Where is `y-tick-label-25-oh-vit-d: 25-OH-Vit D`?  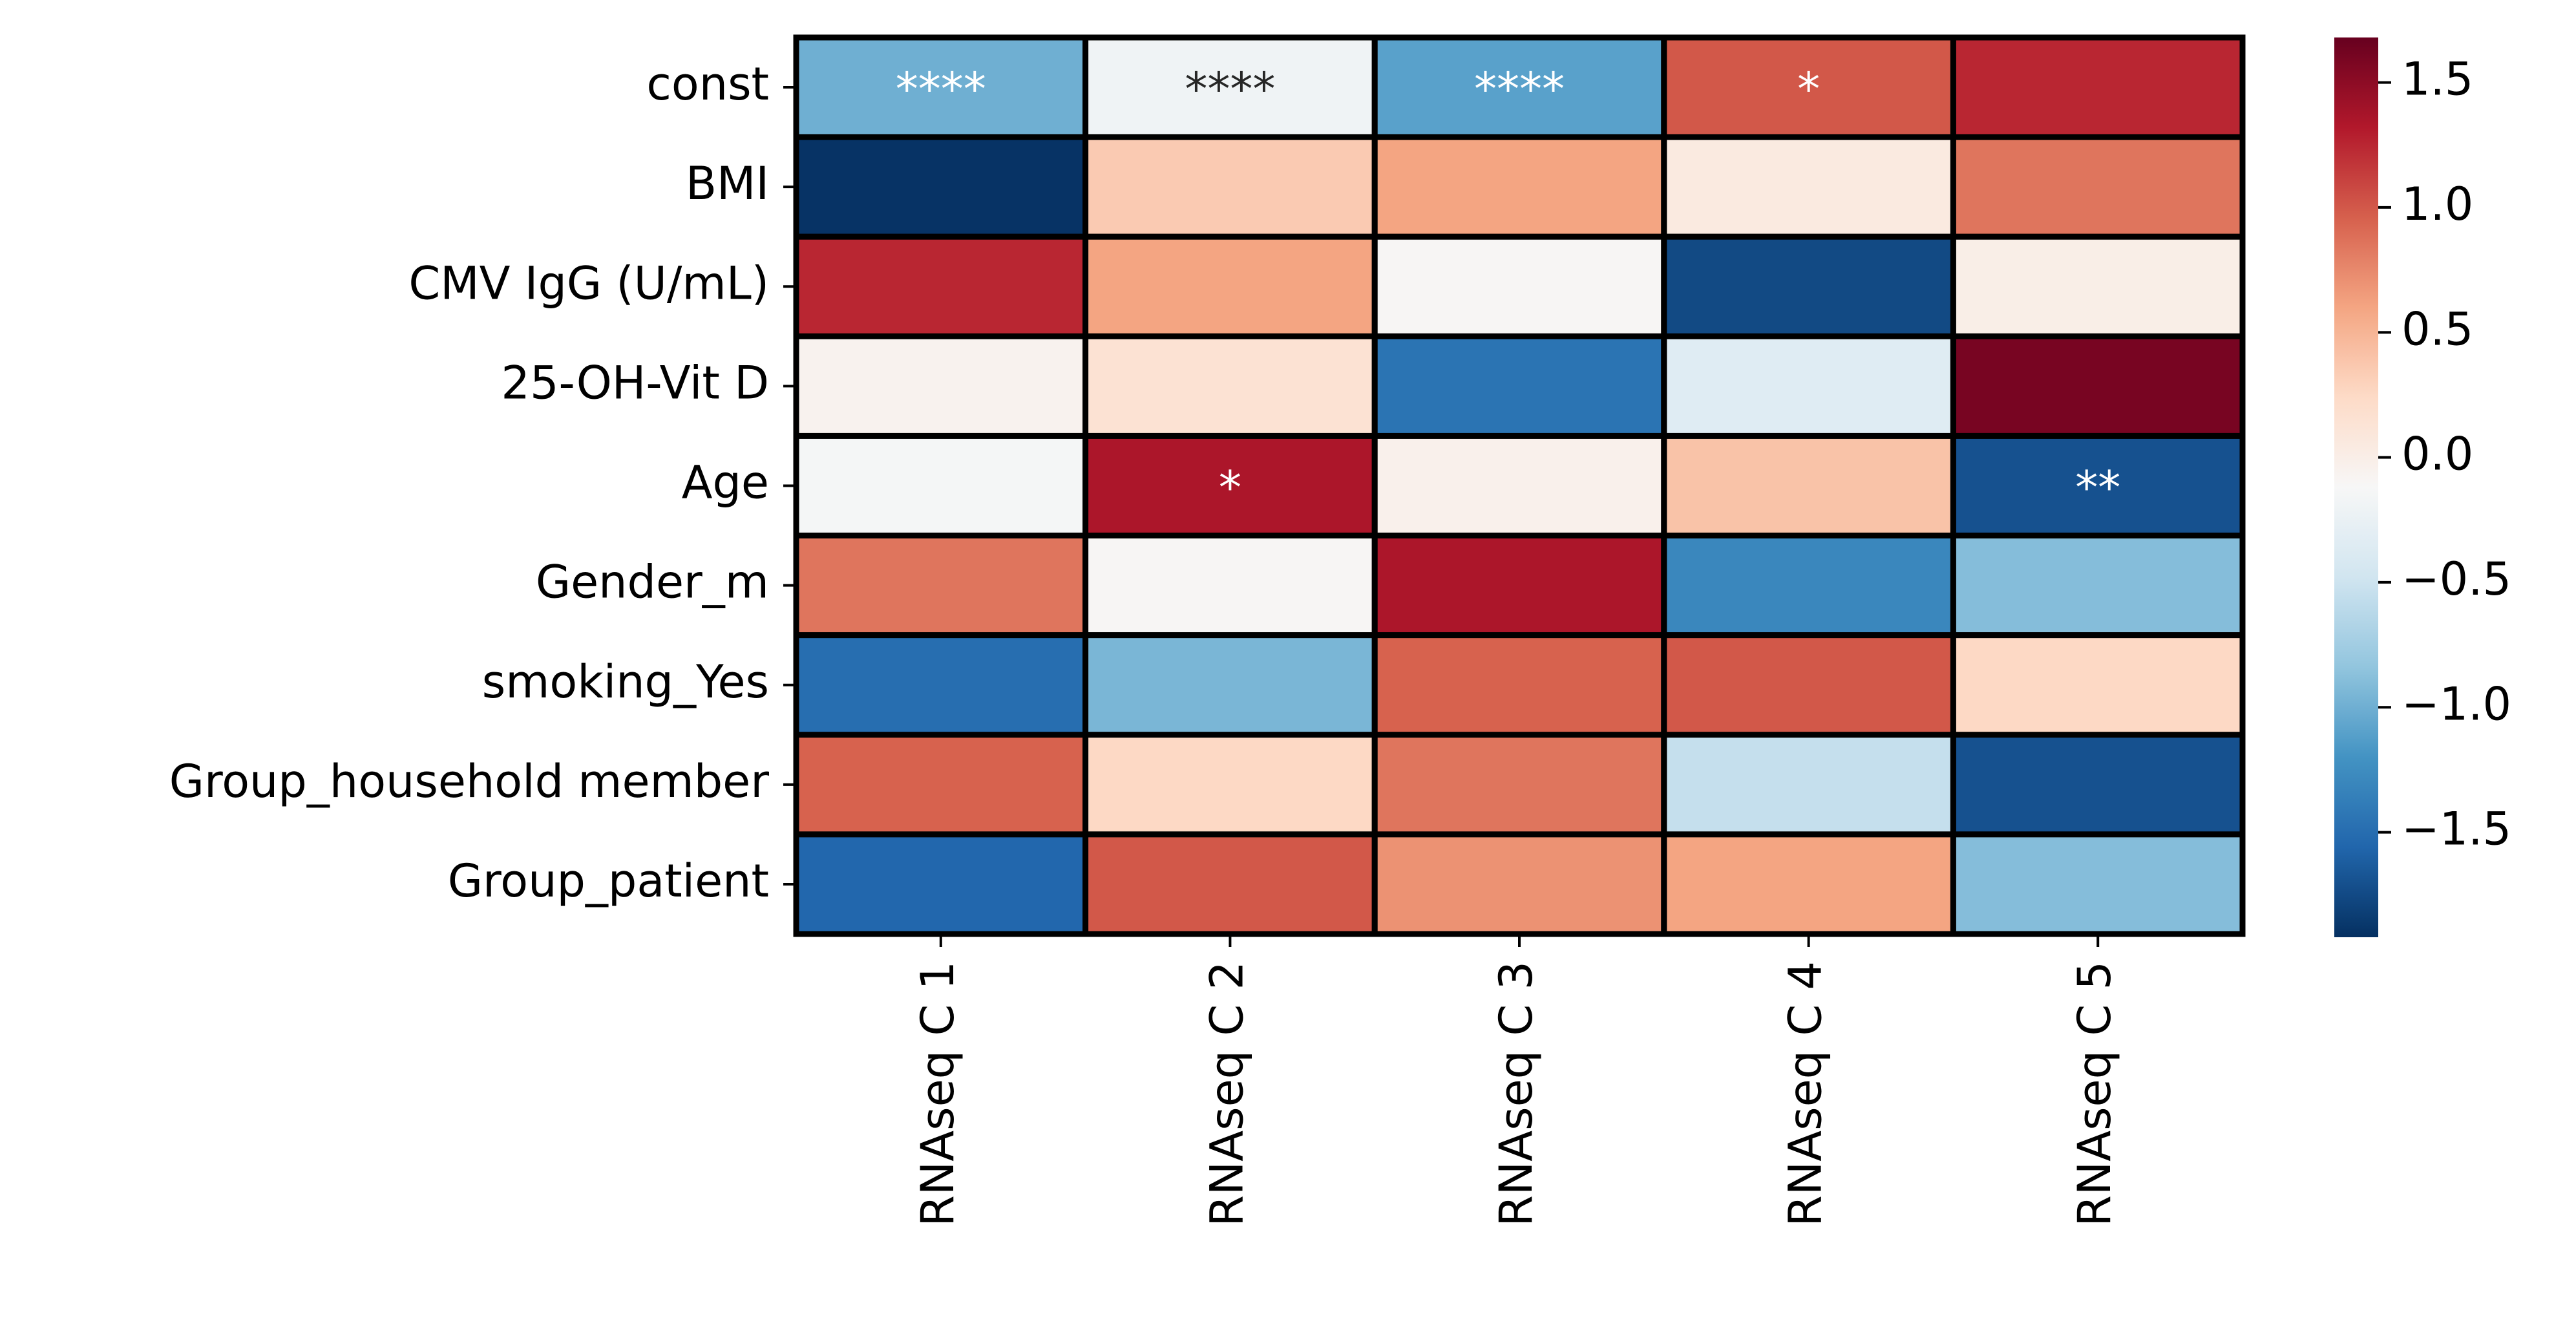 y-tick-label-25-oh-vit-d: 25-OH-Vit D is located at coordinates (635, 383).